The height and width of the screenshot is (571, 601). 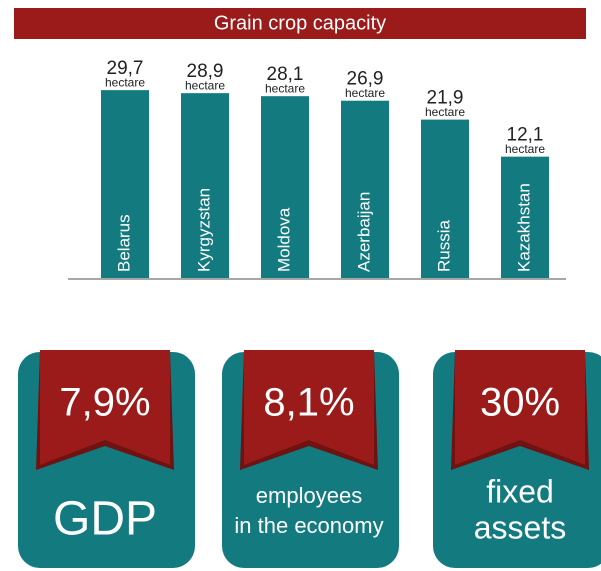 What do you see at coordinates (283, 239) in the screenshot?
I see `category-label: Moldova` at bounding box center [283, 239].